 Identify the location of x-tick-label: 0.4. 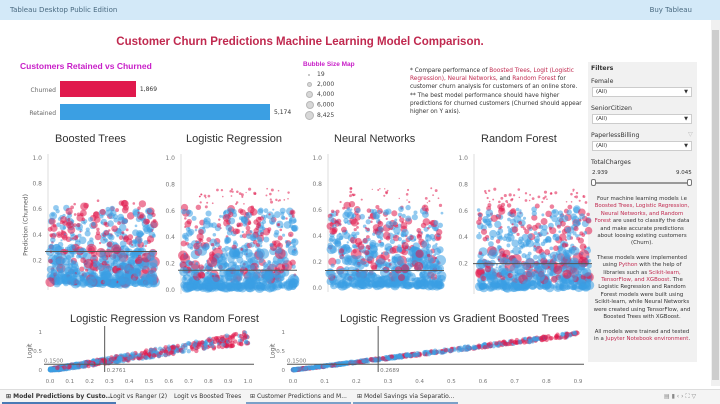
(129, 382).